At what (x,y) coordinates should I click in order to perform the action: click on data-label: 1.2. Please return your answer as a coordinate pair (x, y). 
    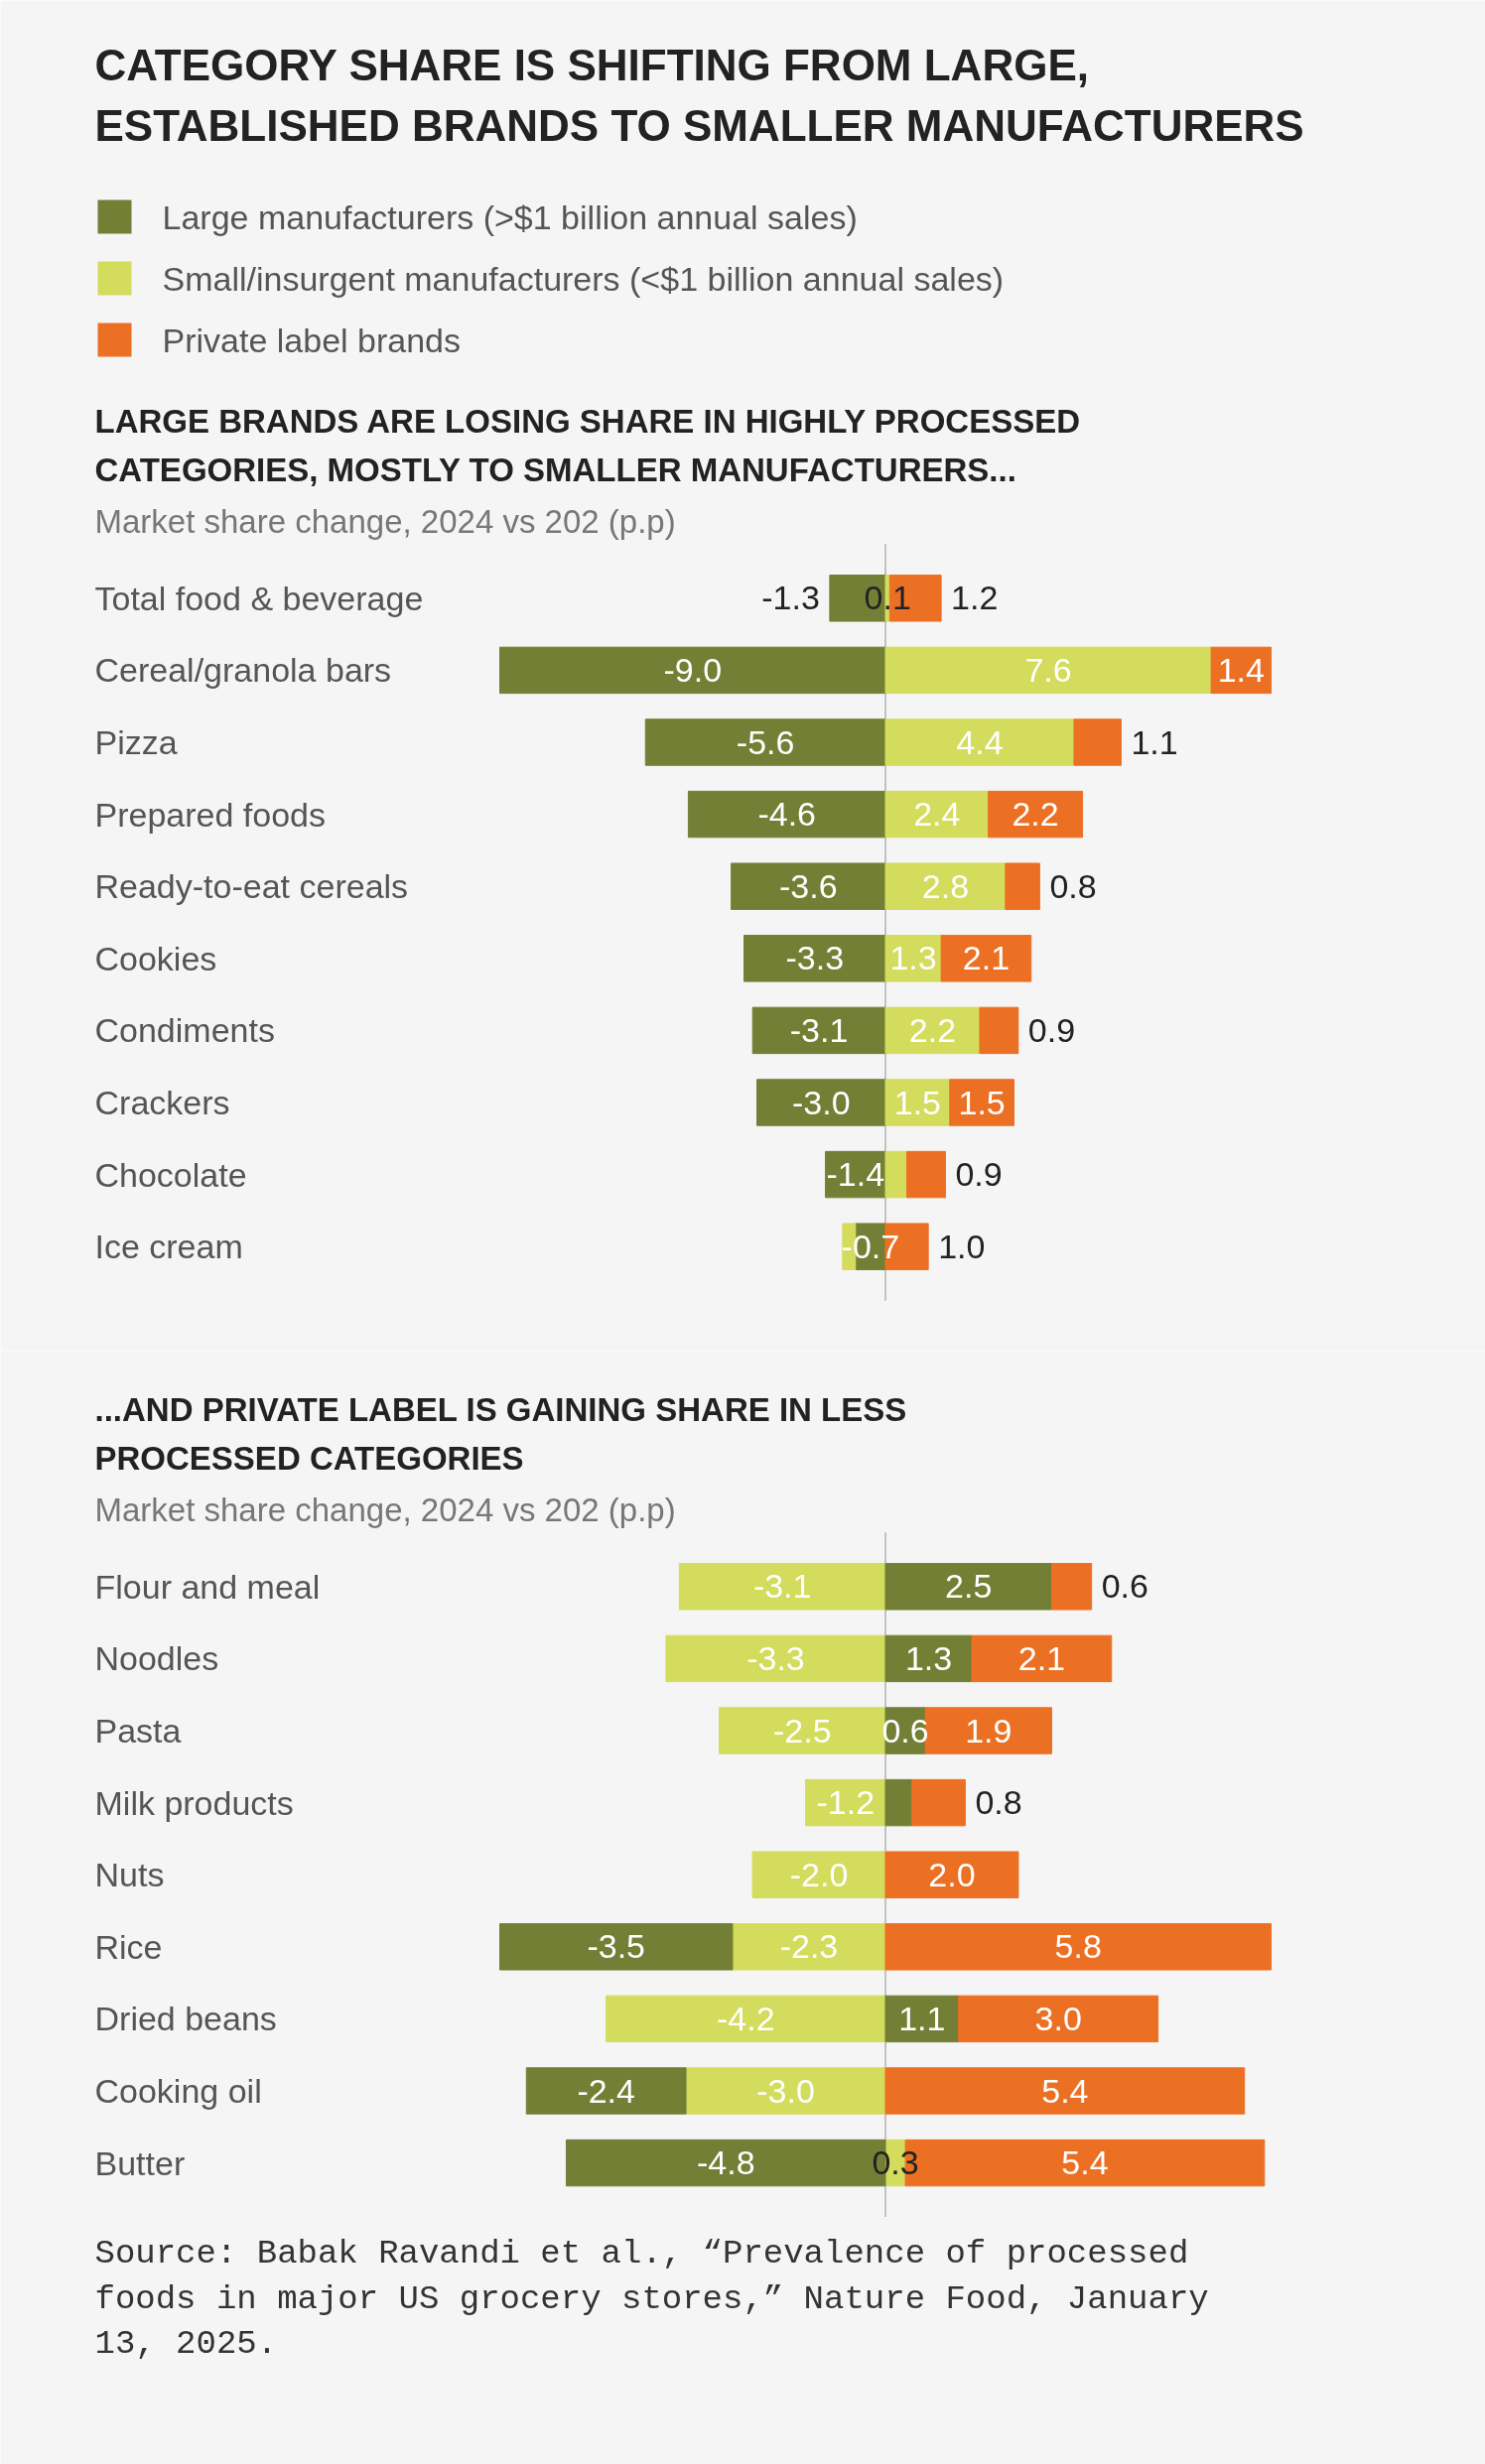
    Looking at the image, I should click on (975, 598).